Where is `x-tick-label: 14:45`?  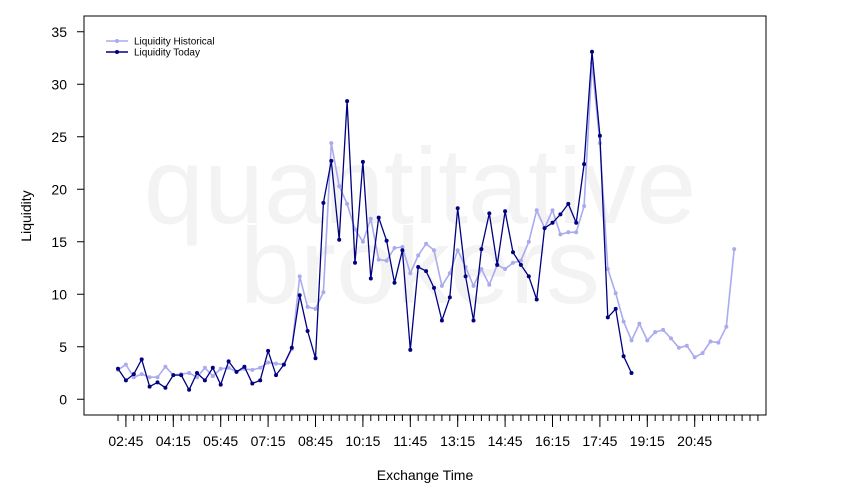 x-tick-label: 14:45 is located at coordinates (505, 441).